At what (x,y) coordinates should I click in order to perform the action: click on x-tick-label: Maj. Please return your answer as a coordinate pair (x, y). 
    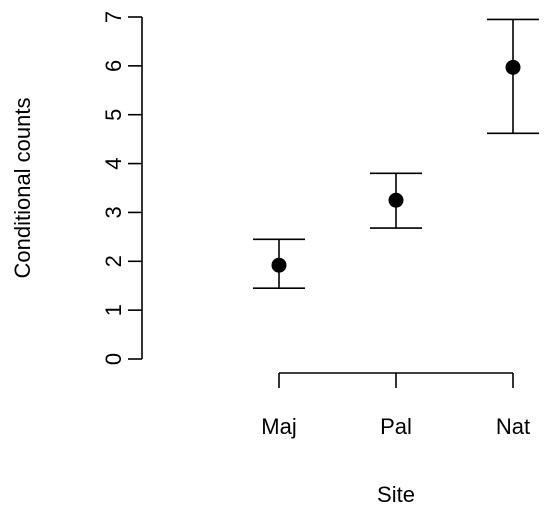
    Looking at the image, I should click on (278, 426).